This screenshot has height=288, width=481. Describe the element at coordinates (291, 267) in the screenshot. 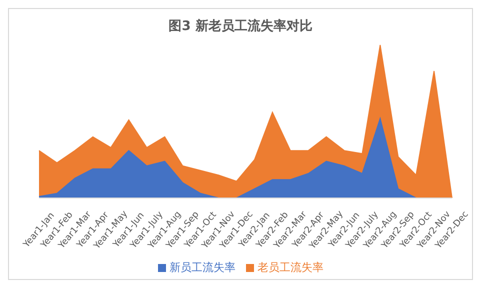

I see `legend-label: 老员工流失率` at that location.